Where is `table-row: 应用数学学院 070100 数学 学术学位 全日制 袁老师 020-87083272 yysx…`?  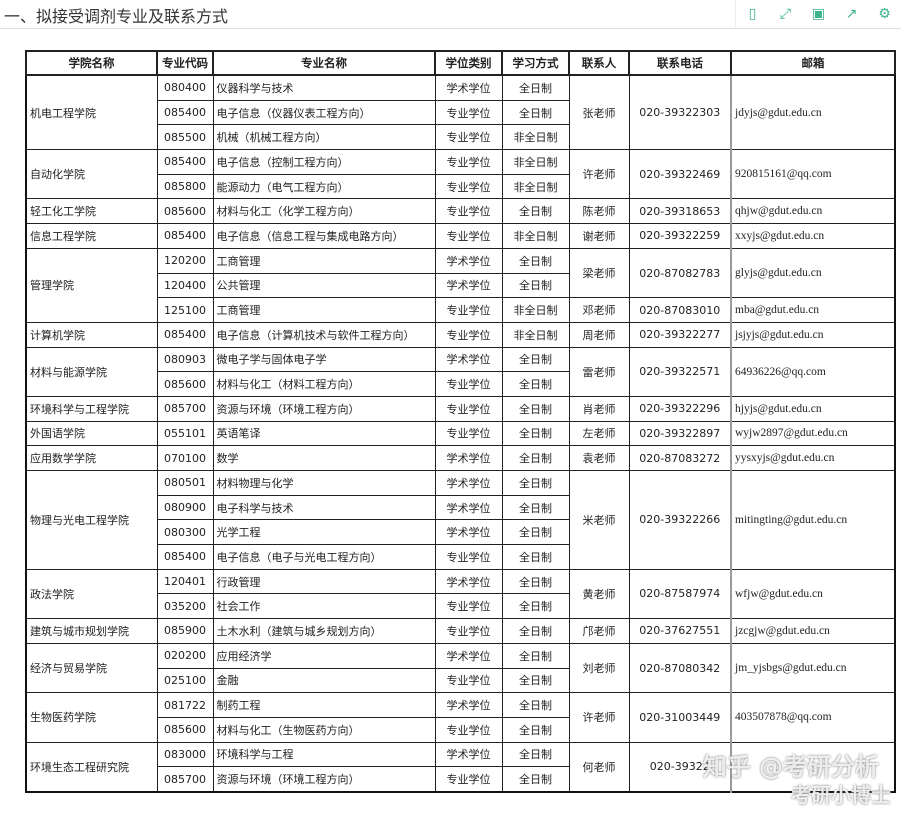 table-row: 应用数学学院 070100 数学 学术学位 全日制 袁老师 020-87083272 yysx… is located at coordinates (460, 458).